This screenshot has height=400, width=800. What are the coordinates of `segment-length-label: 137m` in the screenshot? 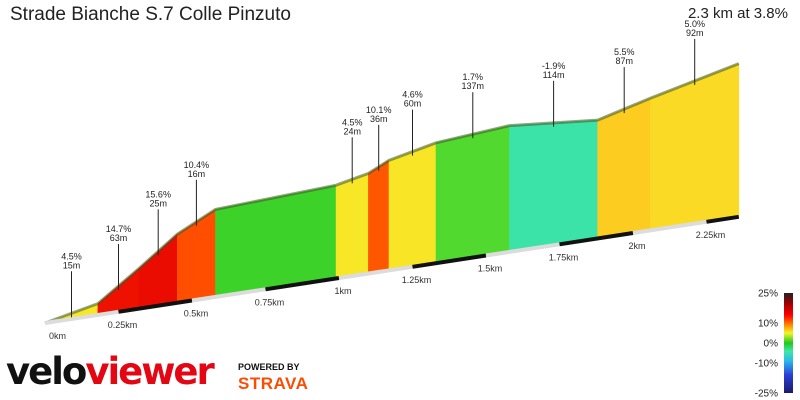 It's located at (473, 86).